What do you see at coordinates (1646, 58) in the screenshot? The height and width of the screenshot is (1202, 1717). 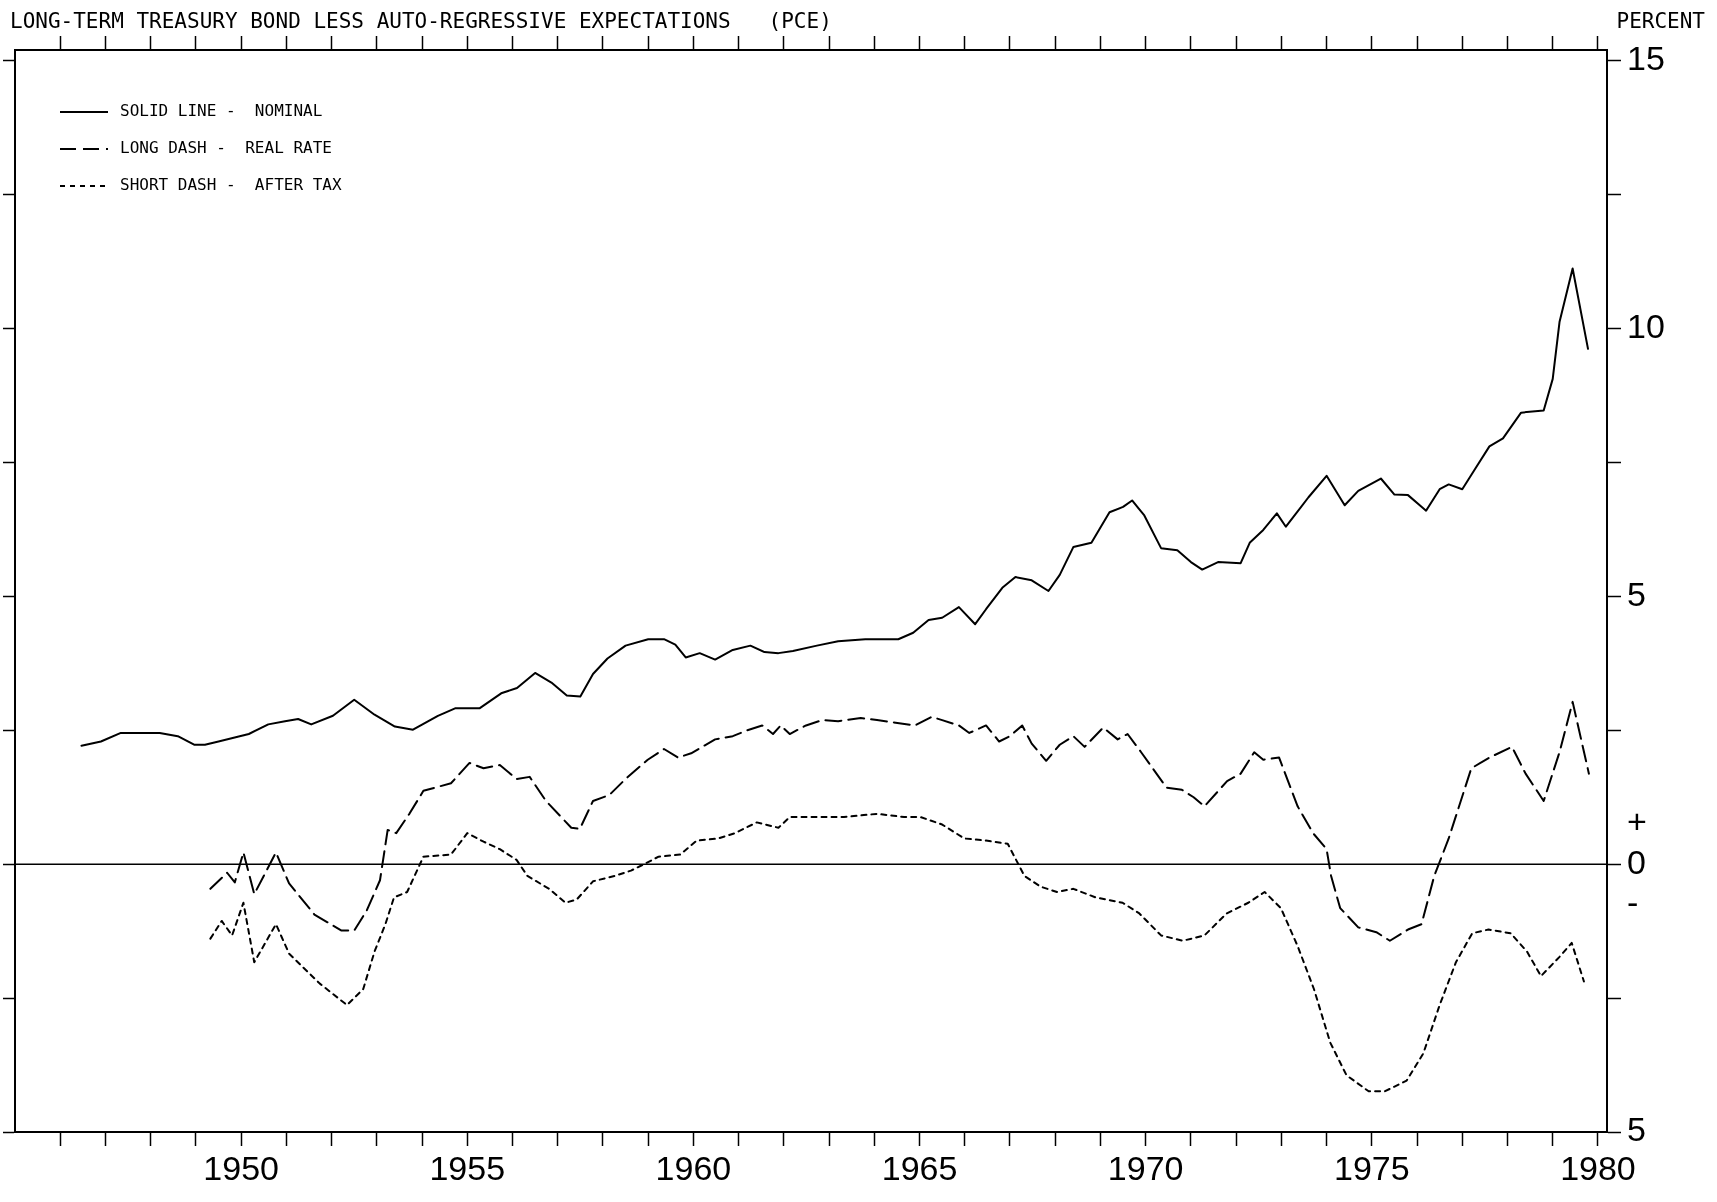 I see `y-tick-label: 15` at bounding box center [1646, 58].